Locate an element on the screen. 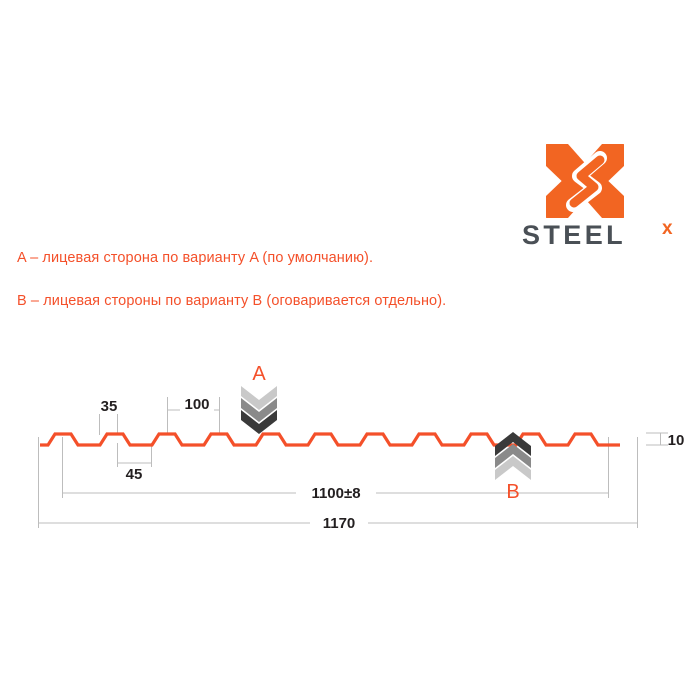 The width and height of the screenshot is (700, 700). wordmark-steel: STEEL is located at coordinates (574, 235).